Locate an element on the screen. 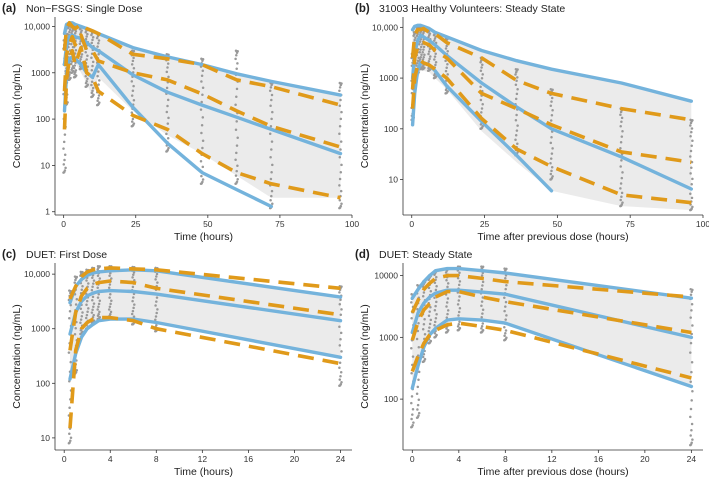 The height and width of the screenshot is (485, 709). x-tick-label: 100 is located at coordinates (352, 224).